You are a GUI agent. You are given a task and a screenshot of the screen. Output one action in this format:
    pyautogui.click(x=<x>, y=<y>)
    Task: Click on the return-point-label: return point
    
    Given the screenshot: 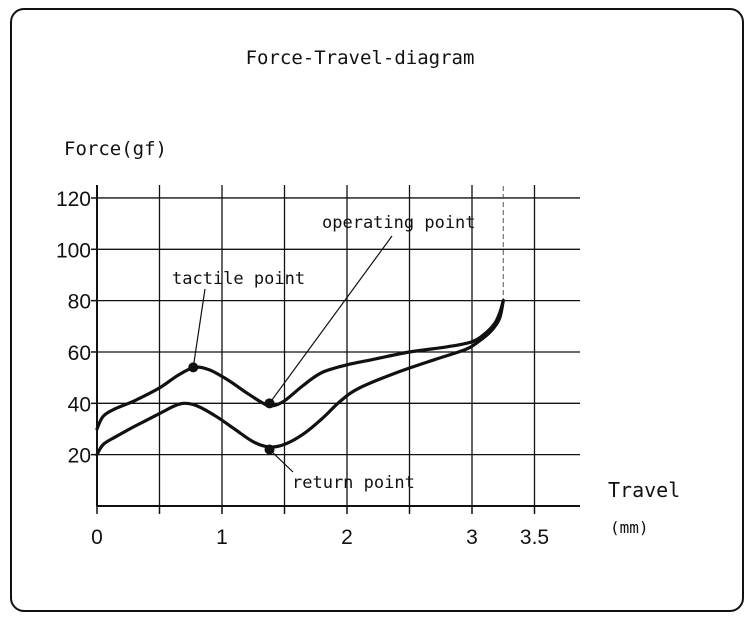 What is the action you would take?
    pyautogui.click(x=353, y=483)
    